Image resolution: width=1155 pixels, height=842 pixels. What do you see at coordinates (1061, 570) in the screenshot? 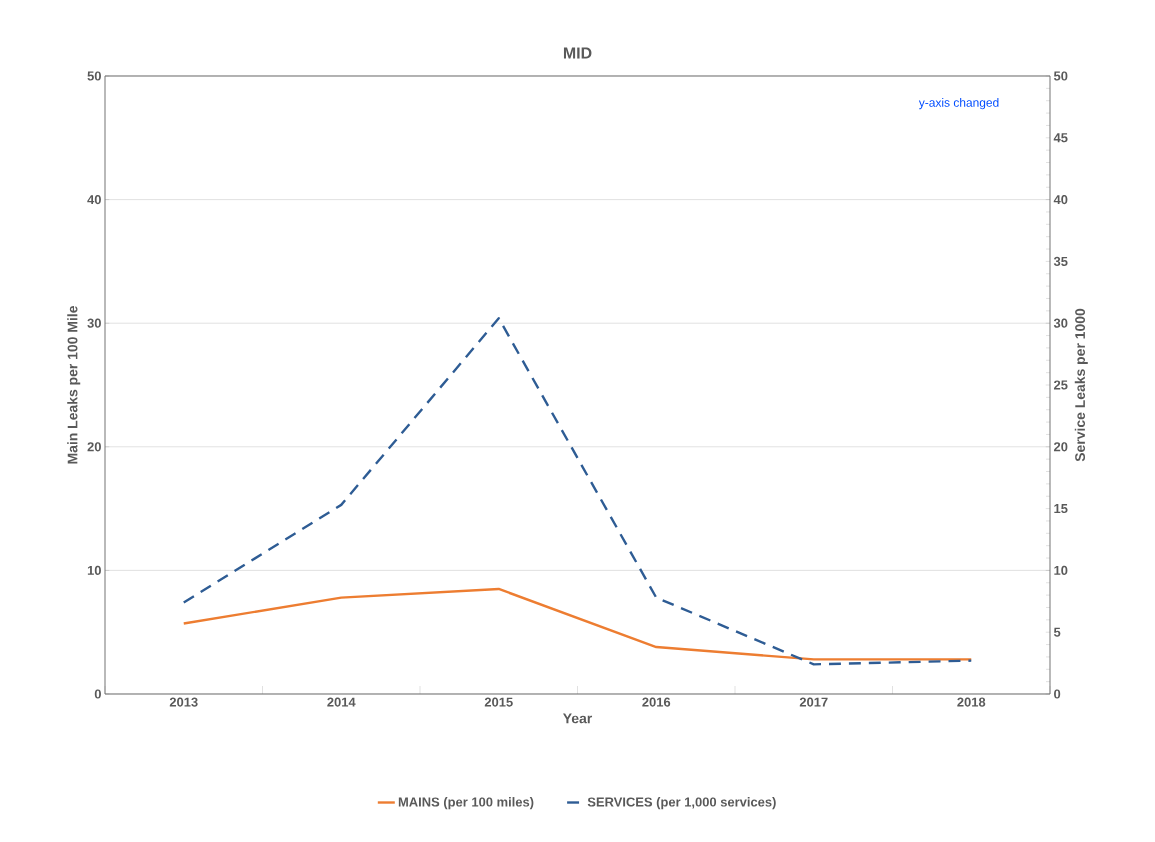
I see `y2-tick-label: 10` at bounding box center [1061, 570].